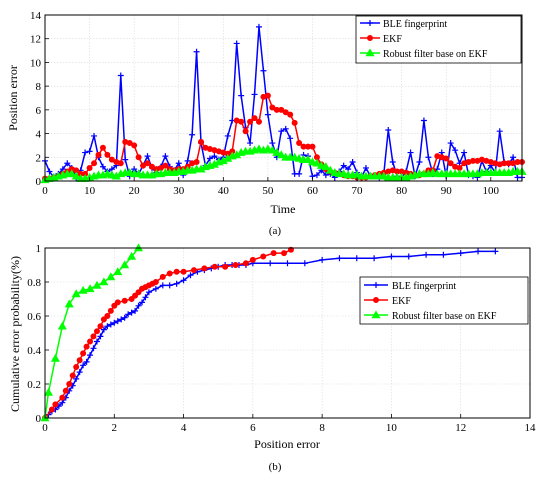 This screenshot has width=550, height=482. What do you see at coordinates (447, 191) in the screenshot?
I see `chart-a-xtick-label-9: 90` at bounding box center [447, 191].